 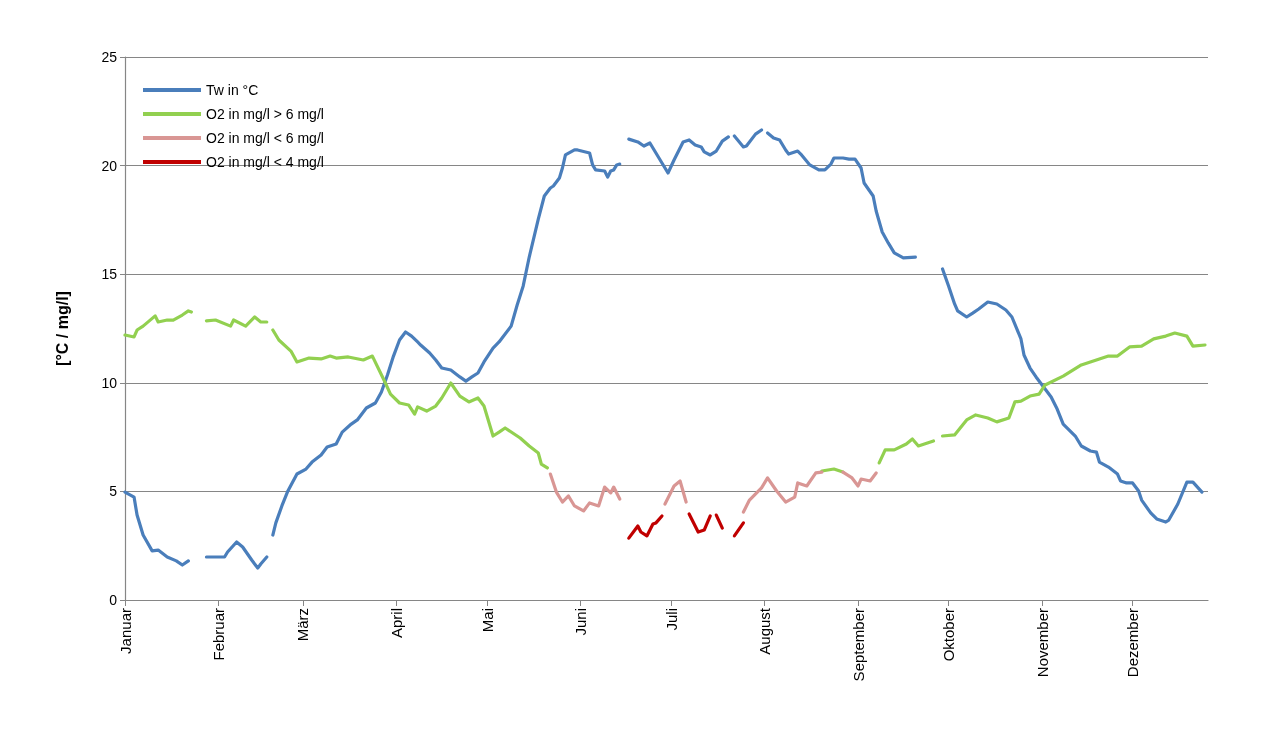 I want to click on y-tick-label: 10, so click(x=109, y=382).